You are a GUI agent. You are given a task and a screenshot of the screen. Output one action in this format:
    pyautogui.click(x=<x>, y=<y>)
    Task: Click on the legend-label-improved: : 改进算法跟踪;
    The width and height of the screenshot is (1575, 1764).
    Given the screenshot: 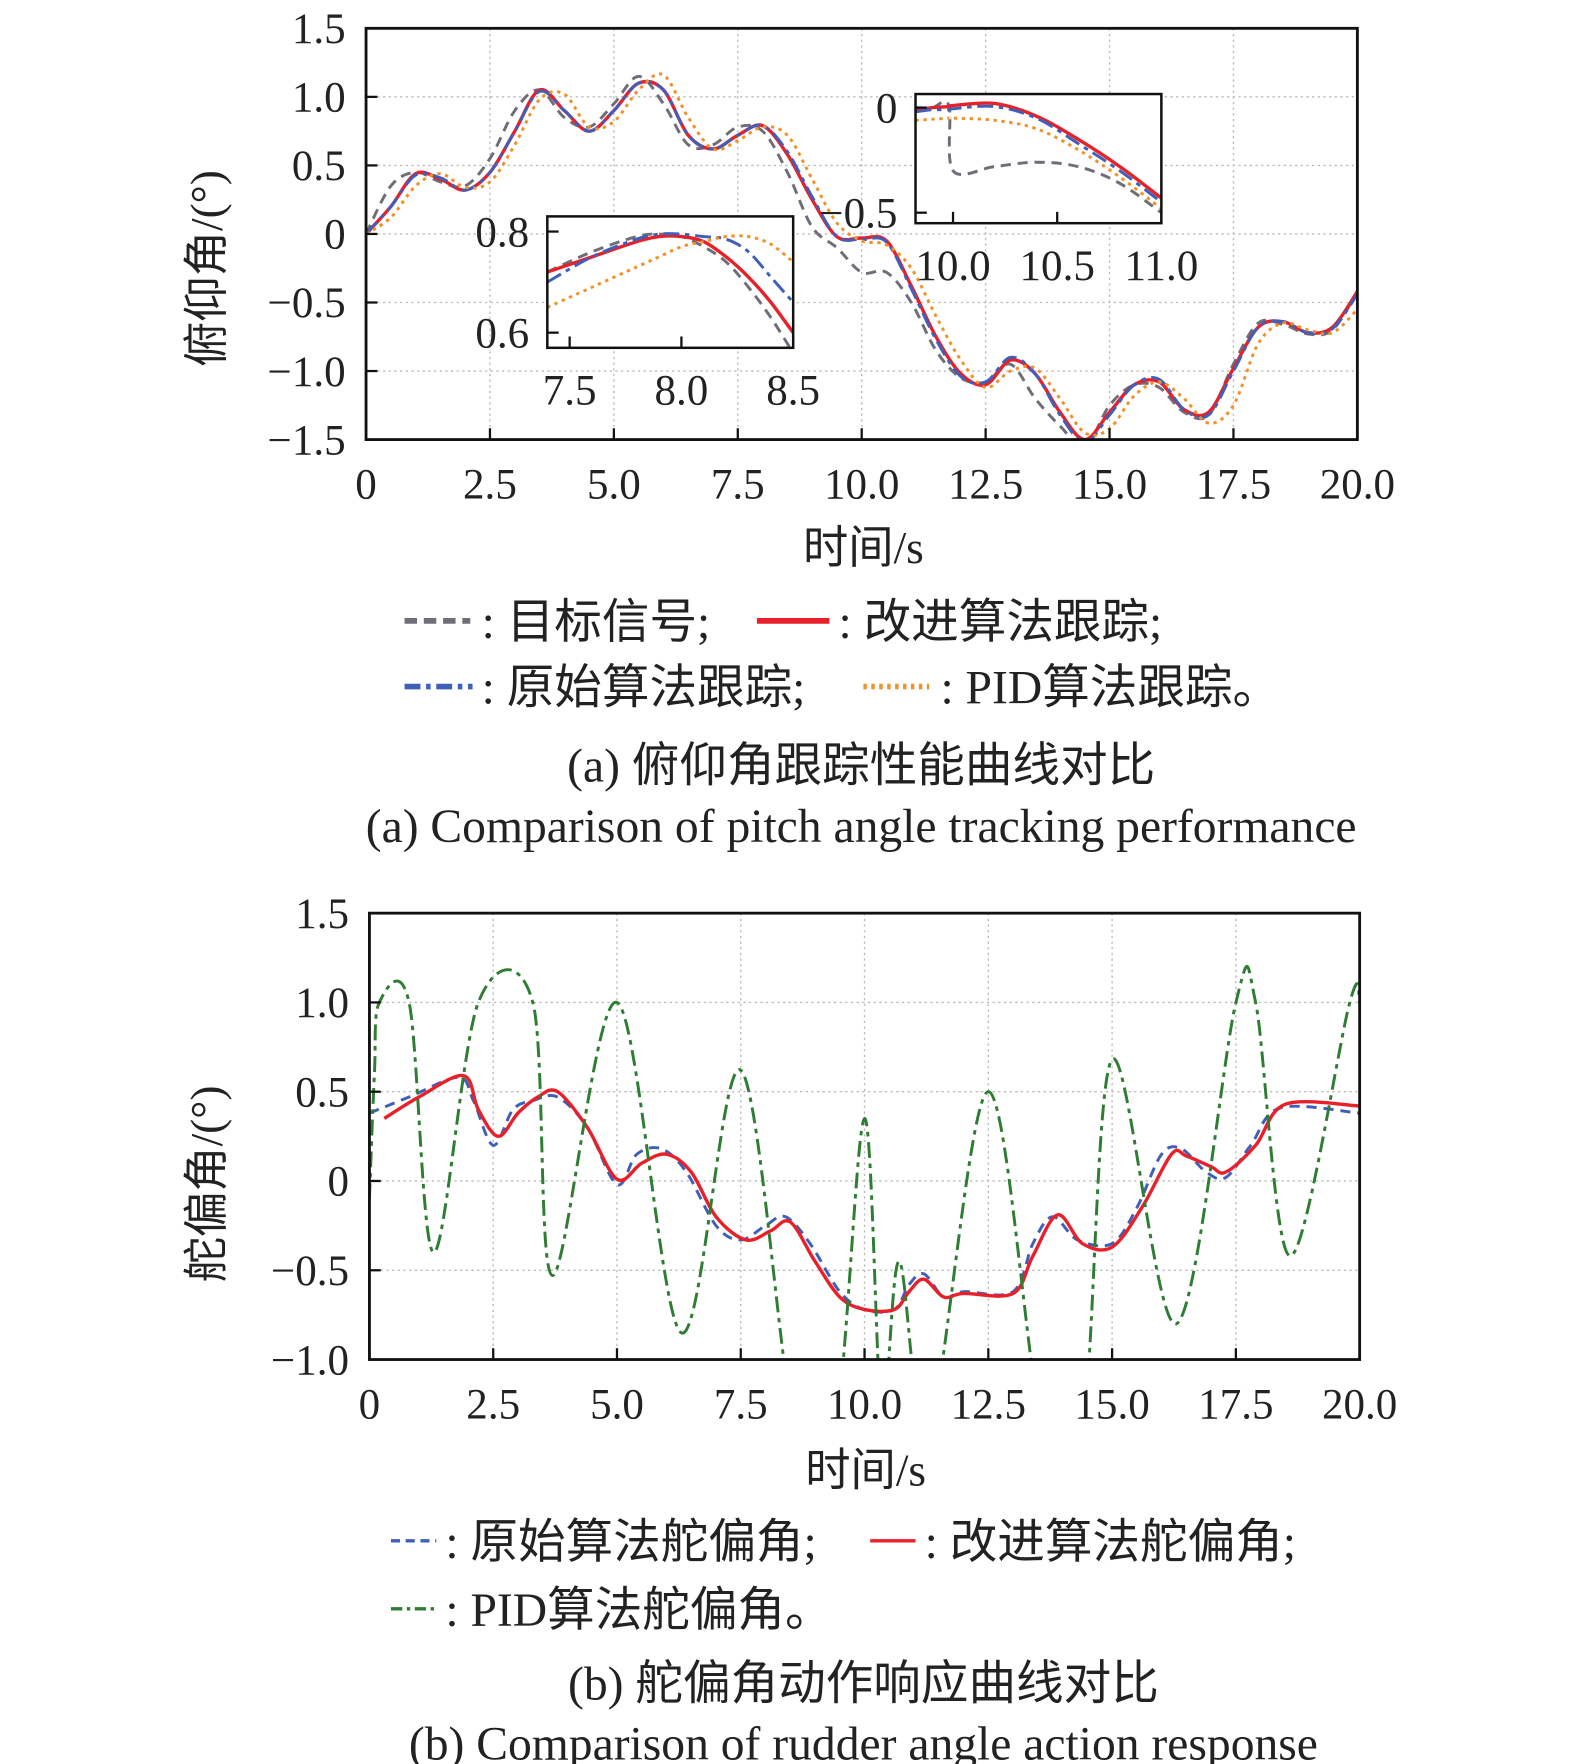 What is the action you would take?
    pyautogui.click(x=1000, y=623)
    